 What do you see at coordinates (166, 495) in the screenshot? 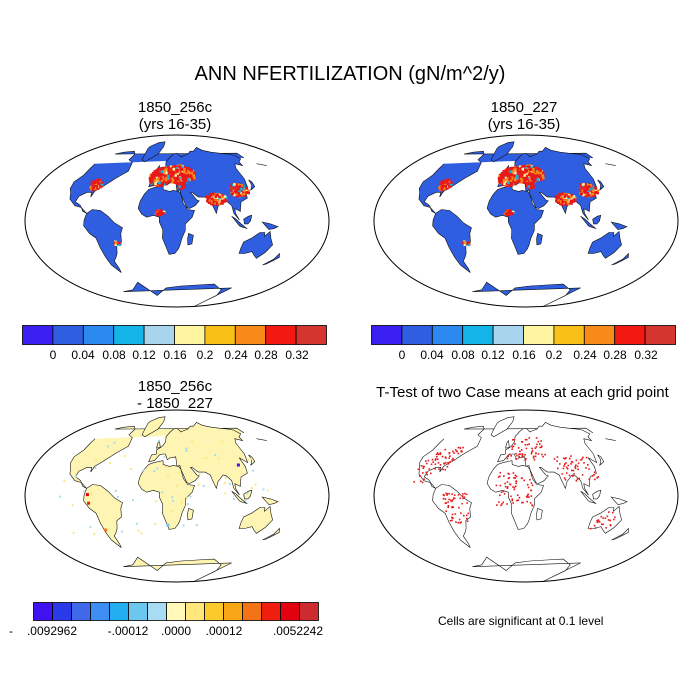
I see `map-diff-land-africa` at bounding box center [166, 495].